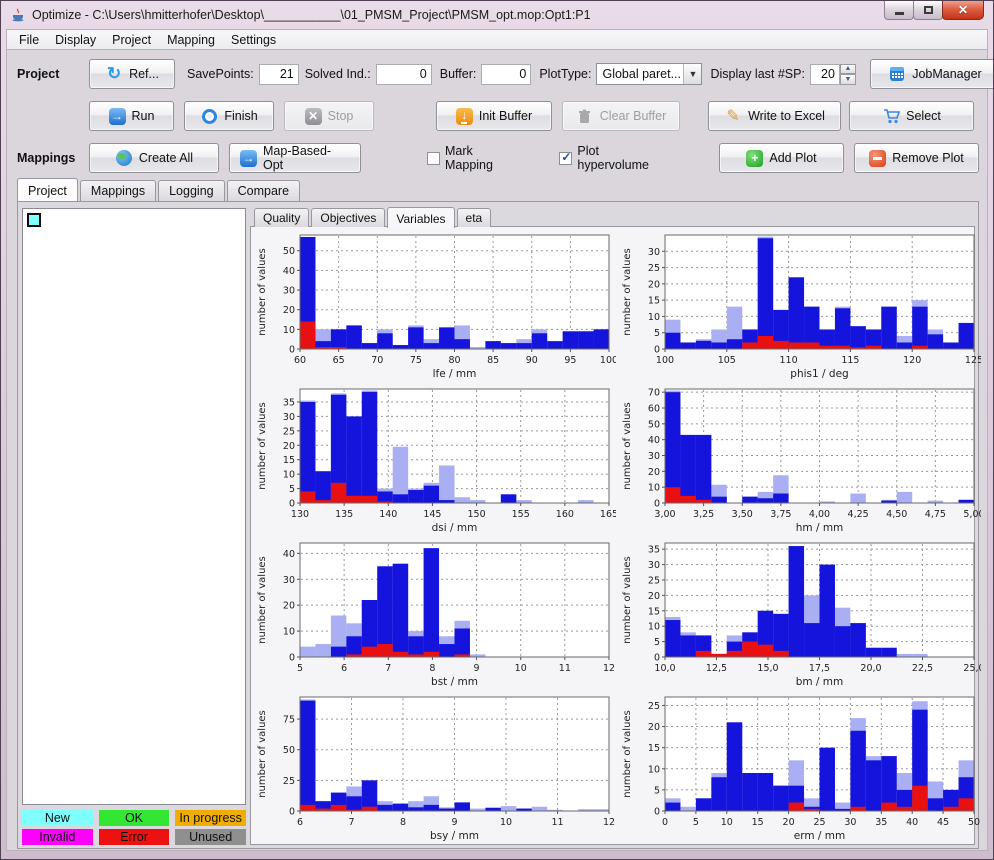  Describe the element at coordinates (191, 39) in the screenshot. I see `menu-mapping: Mapping` at that location.